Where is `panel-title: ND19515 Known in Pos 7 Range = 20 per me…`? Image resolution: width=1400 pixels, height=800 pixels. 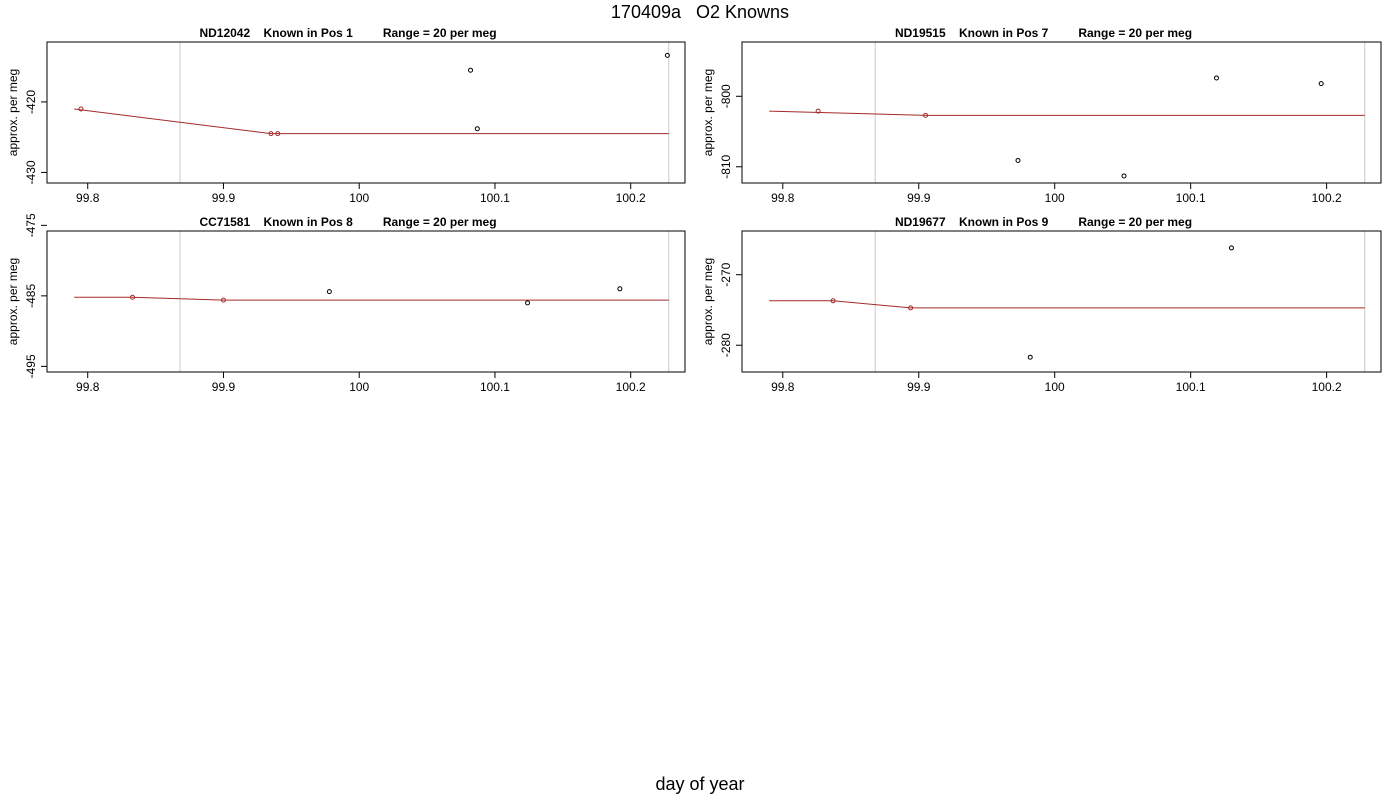 panel-title: ND19515 Known in Pos 7 Range = 20 per me… is located at coordinates (1043, 33).